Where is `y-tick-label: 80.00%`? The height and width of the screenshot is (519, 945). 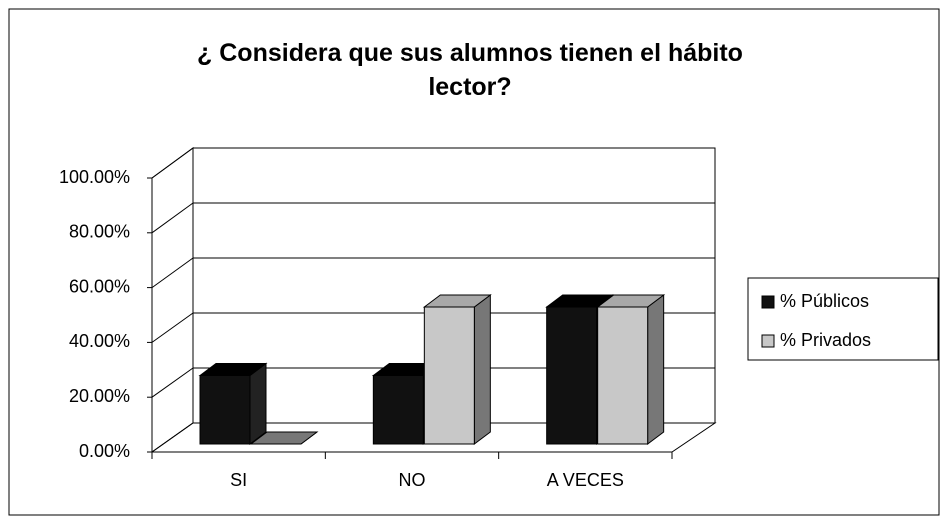 y-tick-label: 80.00% is located at coordinates (99, 232).